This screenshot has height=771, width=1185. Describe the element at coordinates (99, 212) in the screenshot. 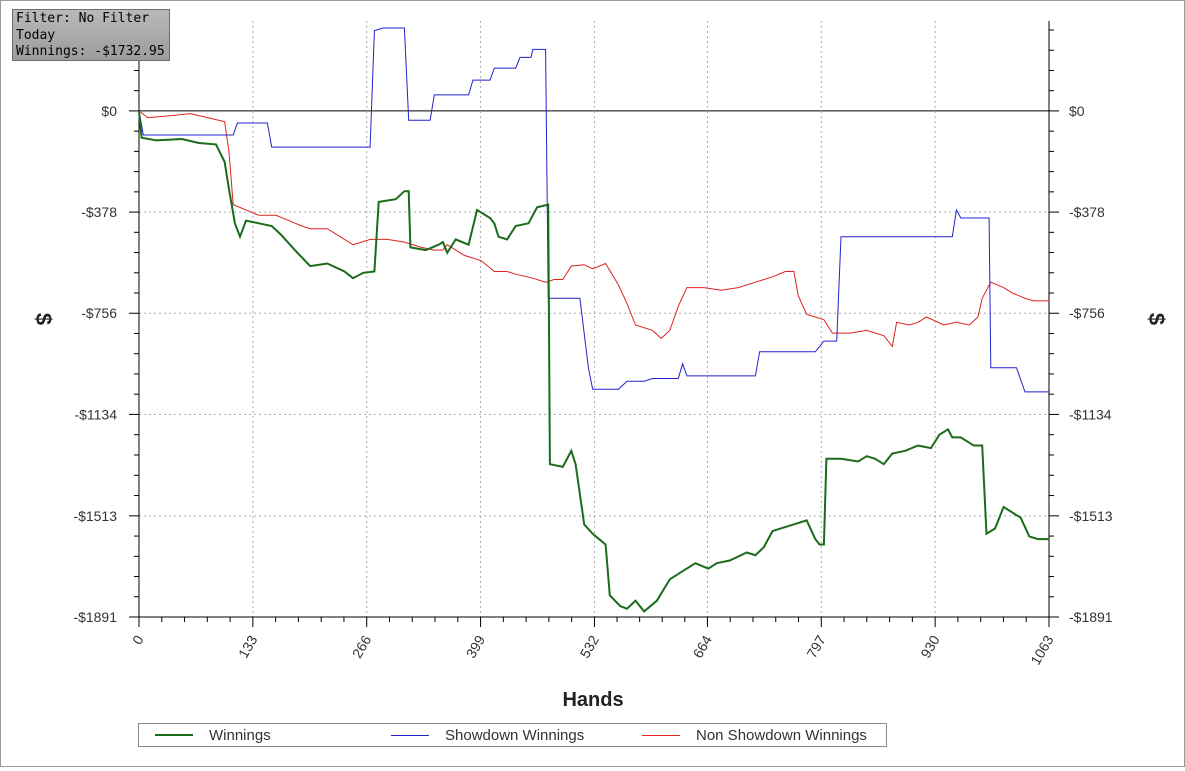

I see `y-tick-label-left: -$378` at that location.